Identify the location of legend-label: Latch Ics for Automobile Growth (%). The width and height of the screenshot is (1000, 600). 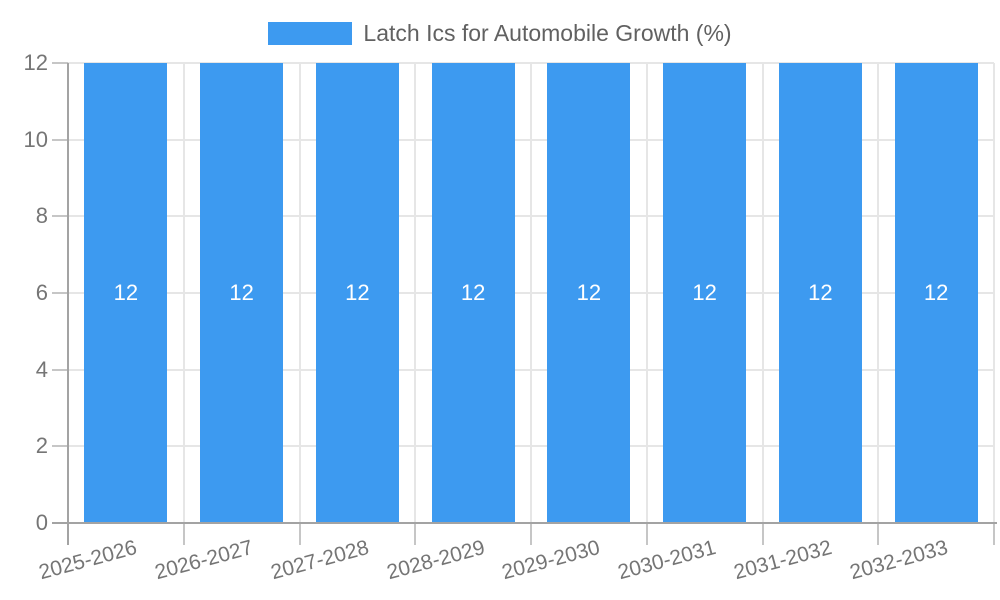
(547, 33).